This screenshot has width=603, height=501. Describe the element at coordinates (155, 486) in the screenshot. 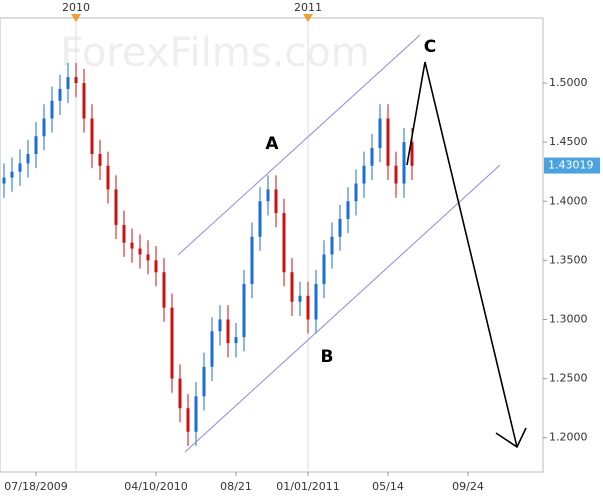

I see `x-tick-label: 04/10/2010` at that location.